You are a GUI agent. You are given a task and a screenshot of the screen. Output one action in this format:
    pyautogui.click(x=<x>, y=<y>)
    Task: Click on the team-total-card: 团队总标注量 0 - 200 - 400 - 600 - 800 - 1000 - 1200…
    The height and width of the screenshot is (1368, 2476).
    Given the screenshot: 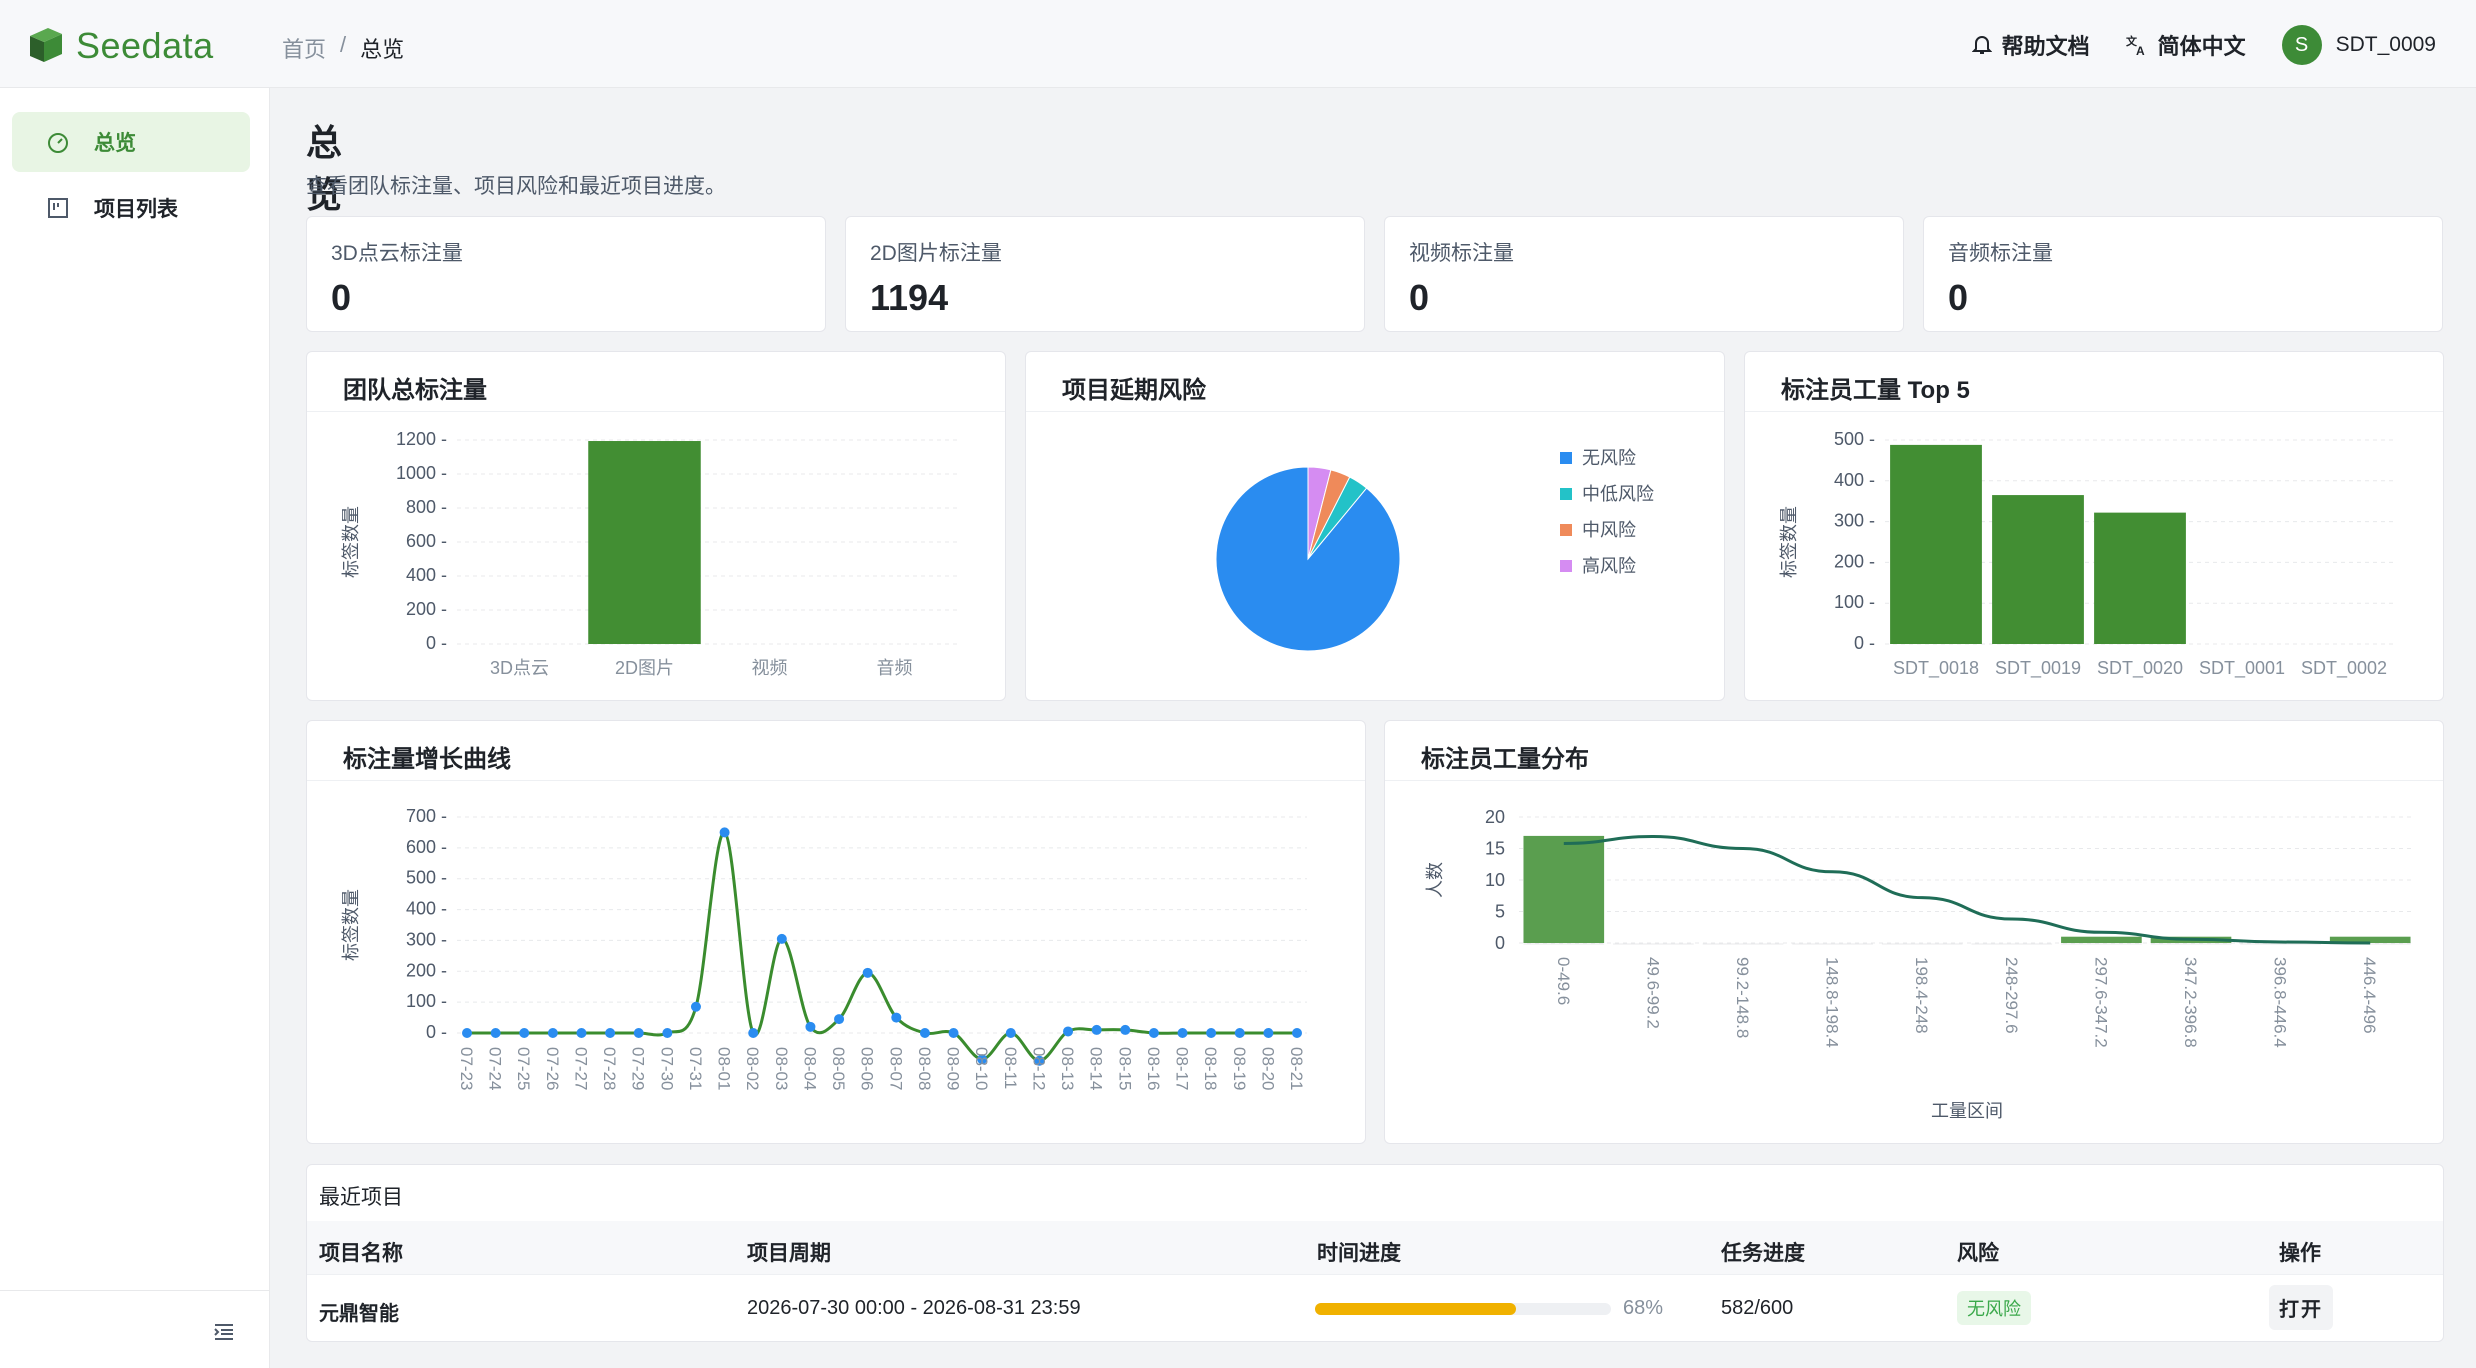 What is the action you would take?
    pyautogui.click(x=656, y=526)
    